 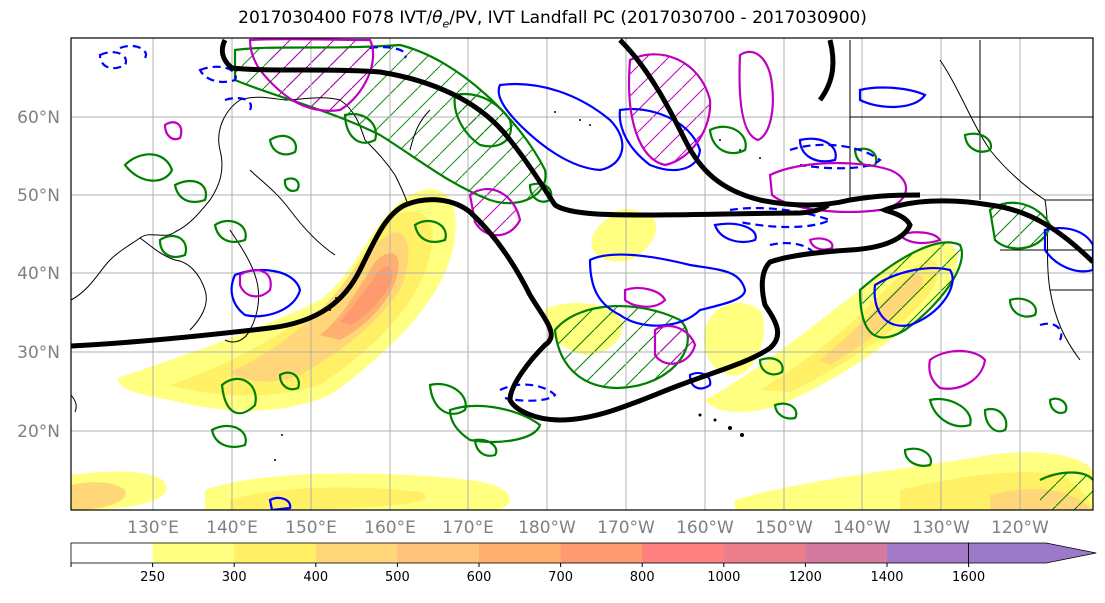 What do you see at coordinates (437, 18) in the screenshot?
I see `title-theta: θ` at bounding box center [437, 18].